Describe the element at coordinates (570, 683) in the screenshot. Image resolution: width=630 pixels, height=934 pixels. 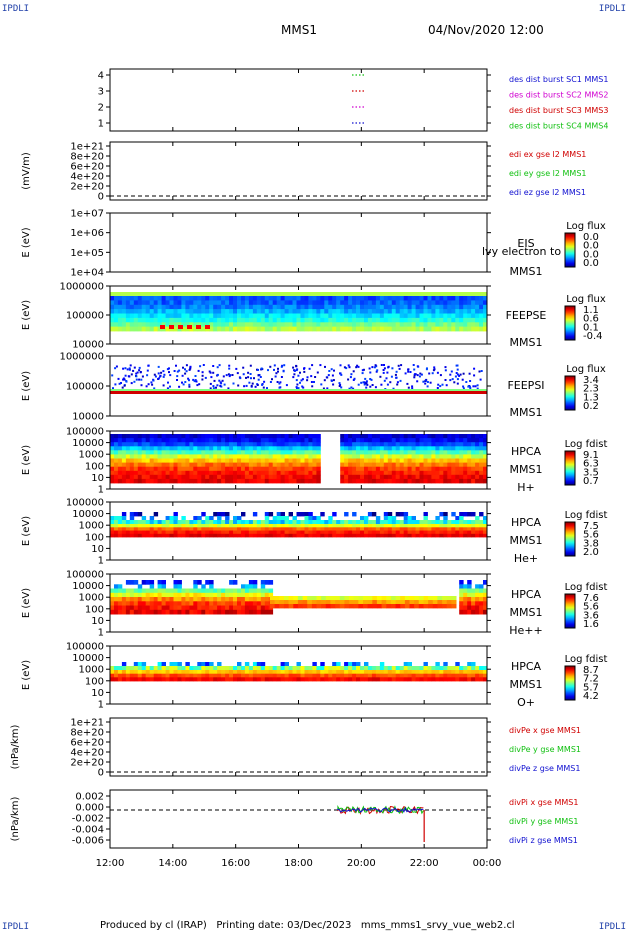
I see `colorbar` at that location.